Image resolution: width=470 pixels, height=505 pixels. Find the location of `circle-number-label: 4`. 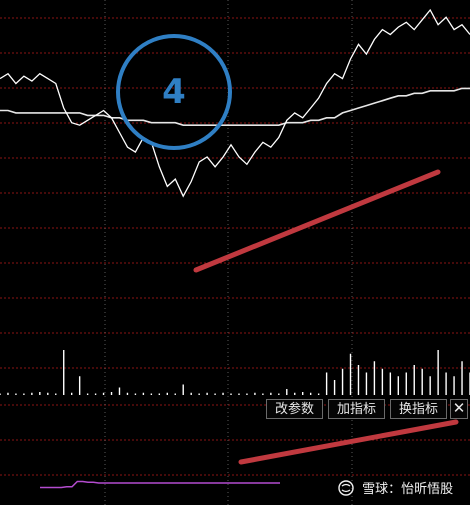

circle-number-label: 4 is located at coordinates (174, 92).